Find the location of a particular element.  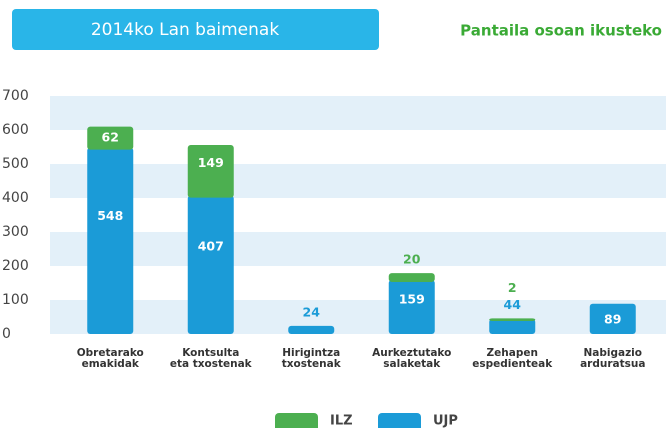

value-label: 548 is located at coordinates (110, 215).